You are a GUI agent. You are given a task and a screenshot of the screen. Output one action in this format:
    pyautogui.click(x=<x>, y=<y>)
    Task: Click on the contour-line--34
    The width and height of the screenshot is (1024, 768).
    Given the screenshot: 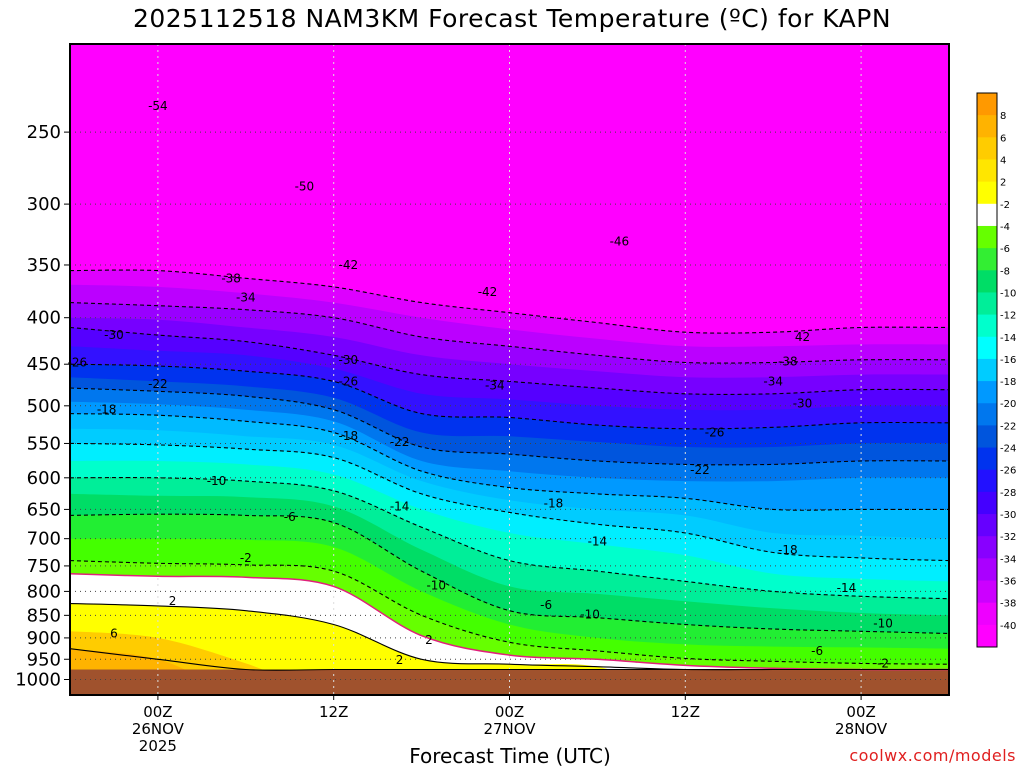 What is the action you would take?
    pyautogui.click(x=509, y=333)
    